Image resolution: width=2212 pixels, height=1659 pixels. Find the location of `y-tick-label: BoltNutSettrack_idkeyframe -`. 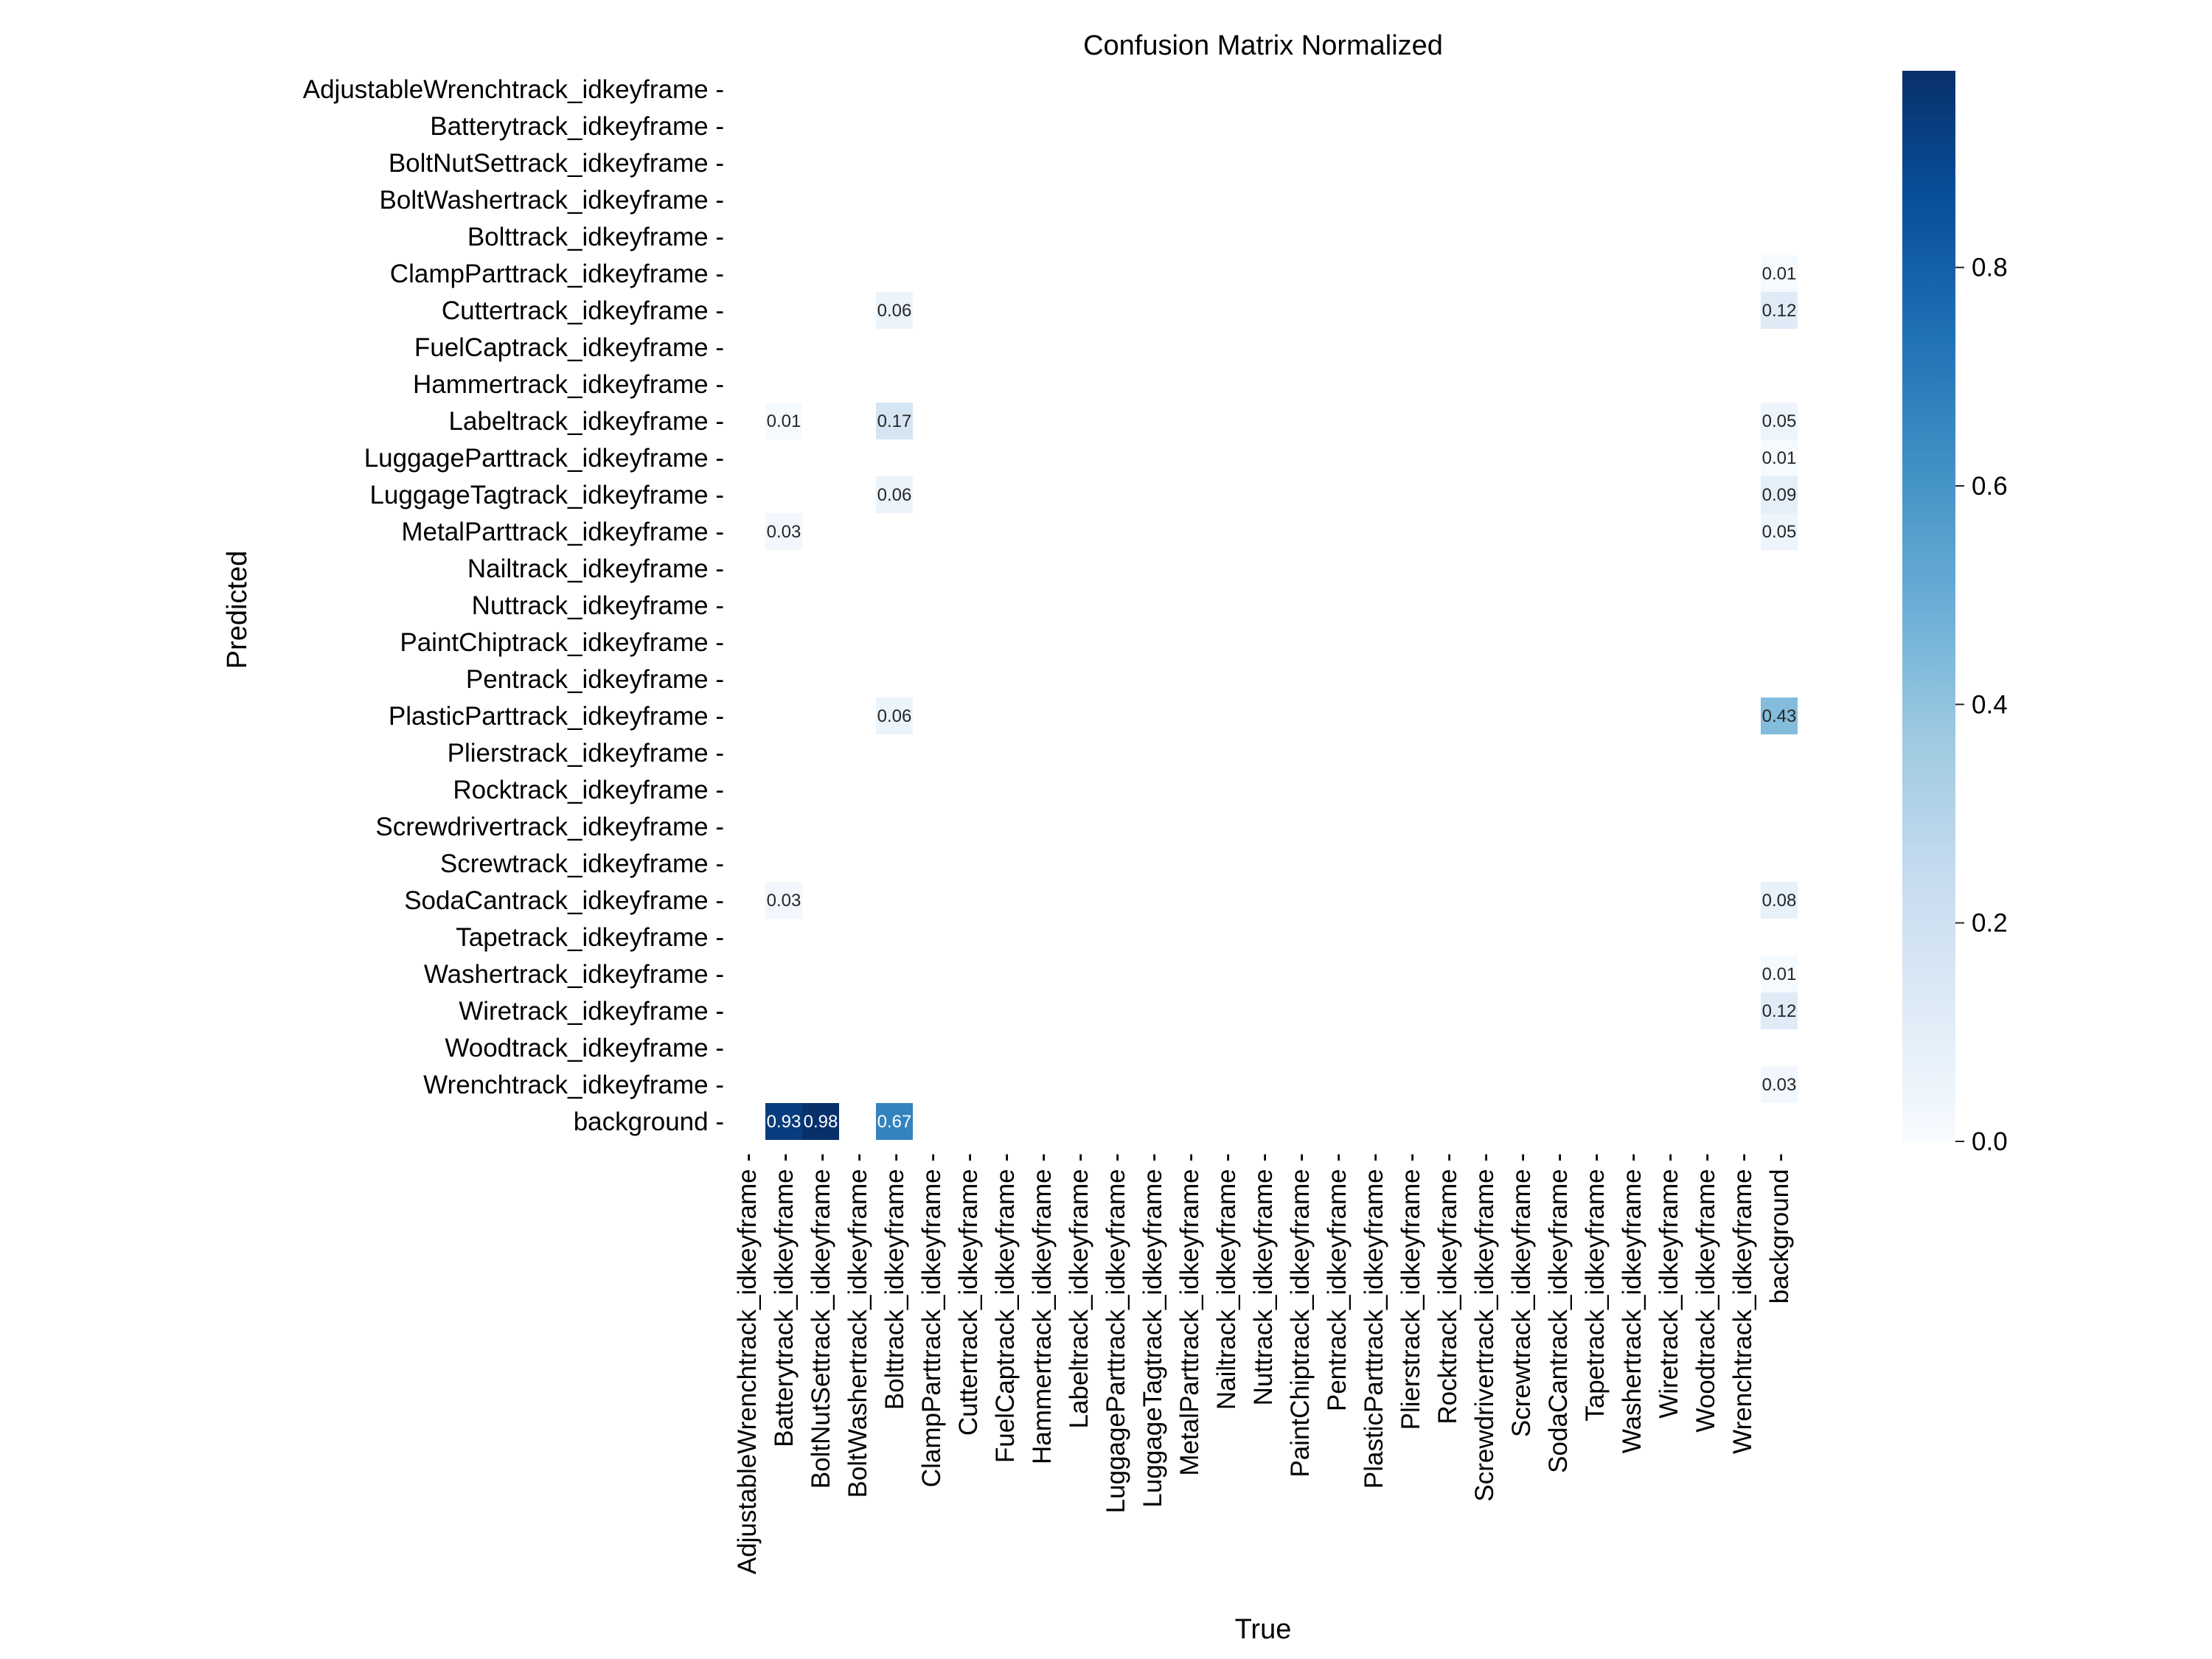

y-tick-label: BoltNutSettrack_idkeyframe - is located at coordinates (556, 163).